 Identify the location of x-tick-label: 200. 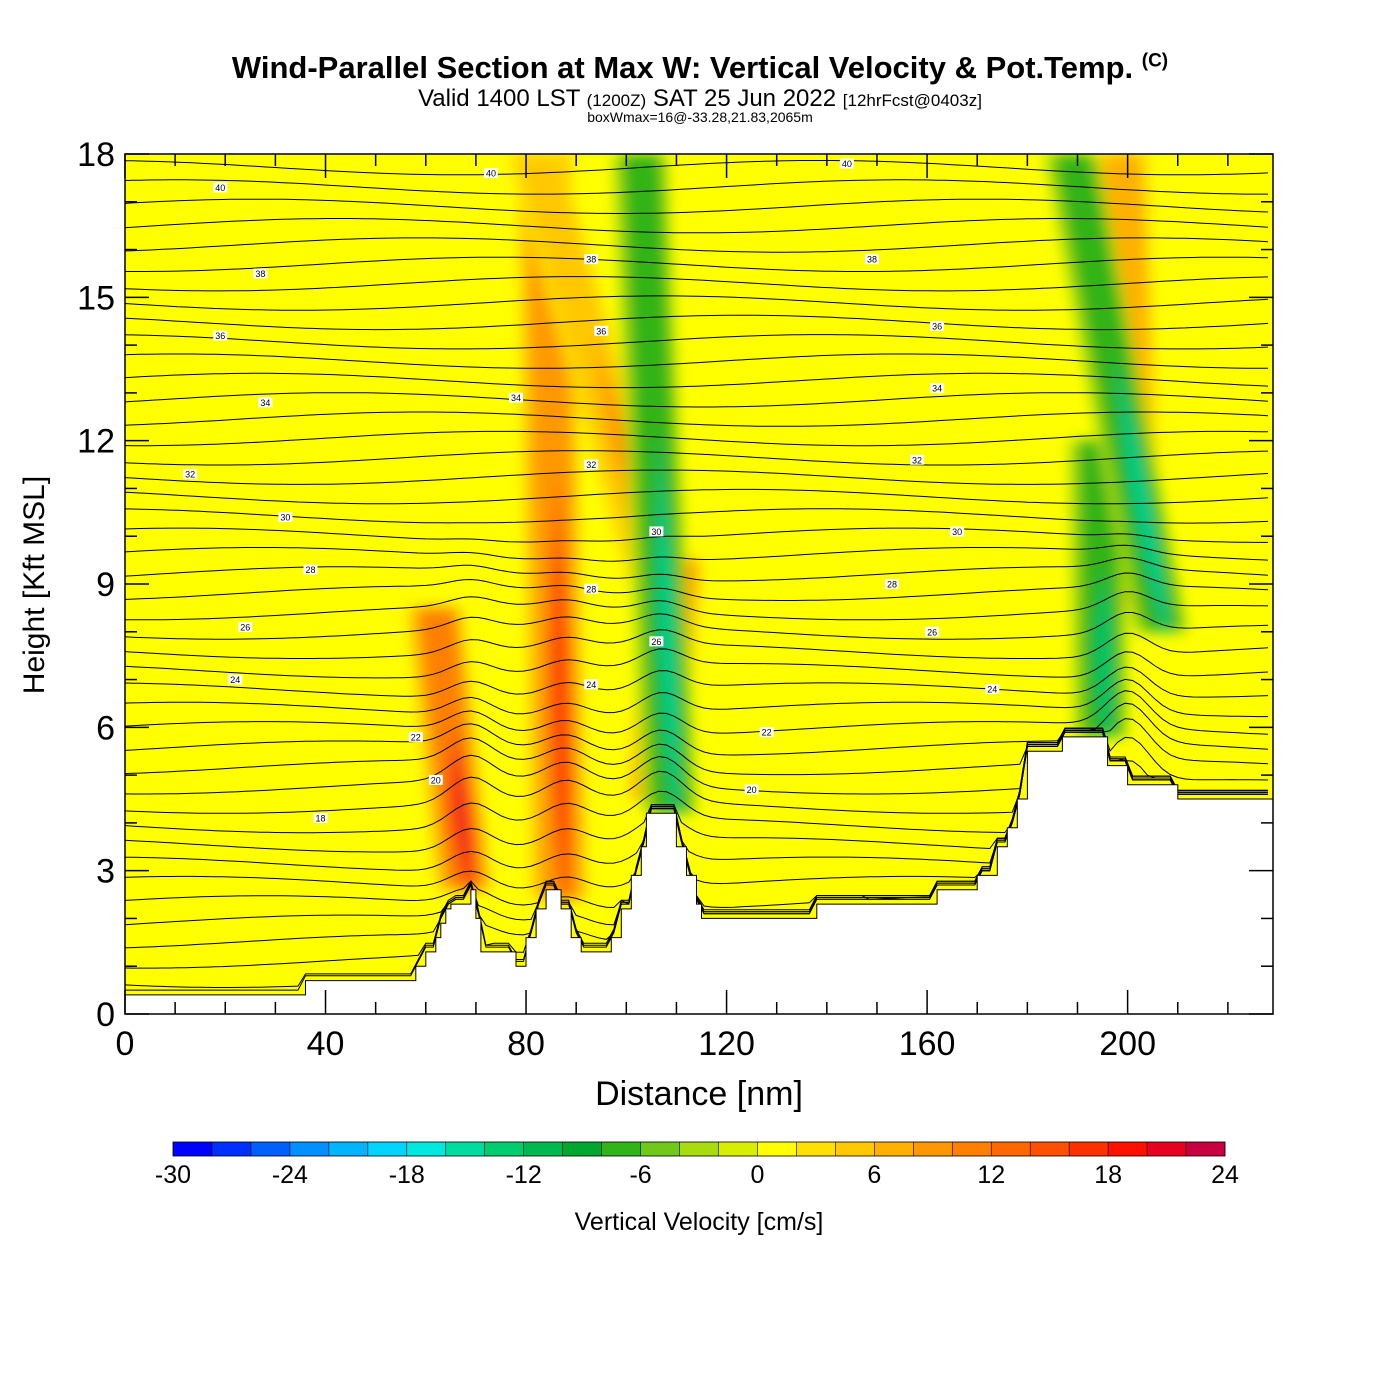
(1127, 1044).